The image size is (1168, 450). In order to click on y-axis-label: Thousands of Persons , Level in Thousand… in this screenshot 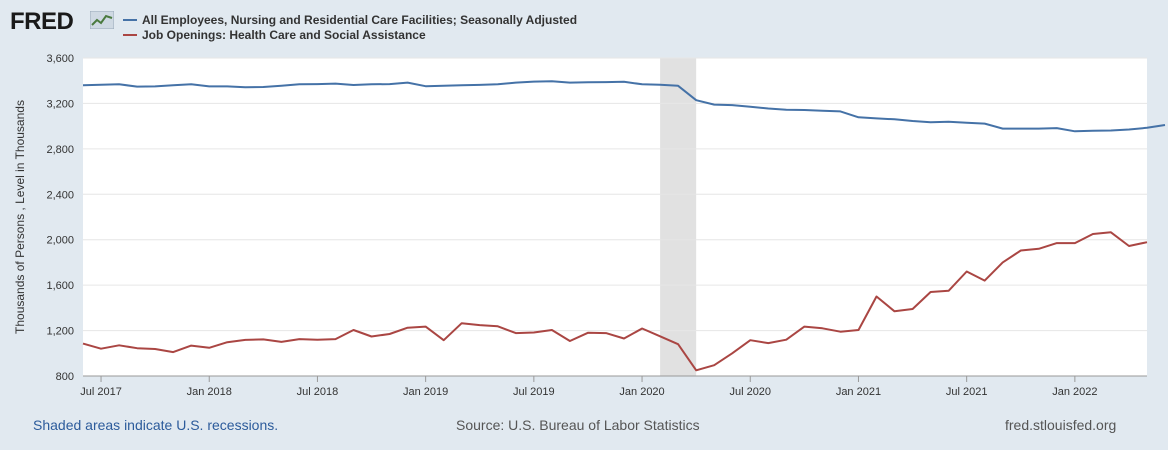, I will do `click(20, 217)`.